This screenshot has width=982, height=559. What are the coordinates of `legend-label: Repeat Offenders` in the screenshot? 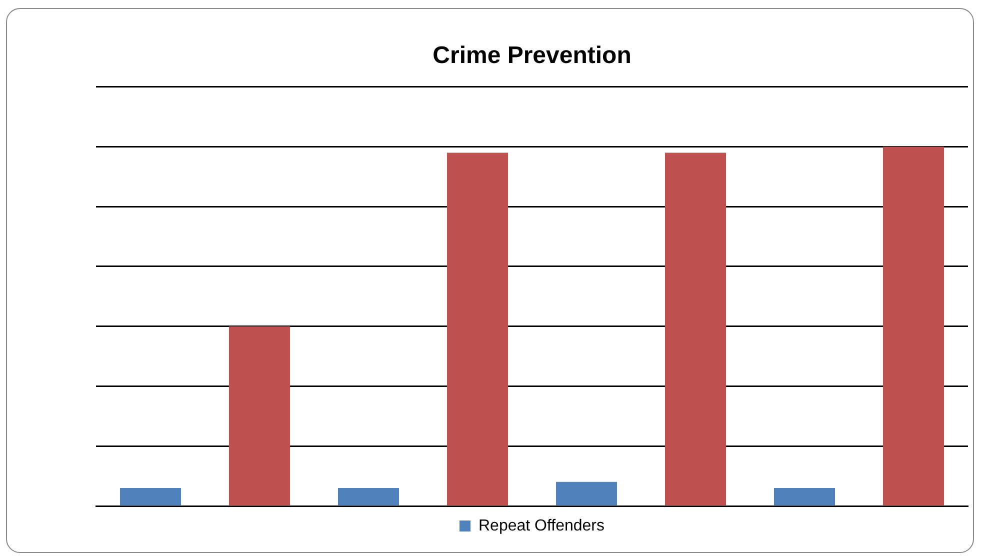 It's located at (541, 525).